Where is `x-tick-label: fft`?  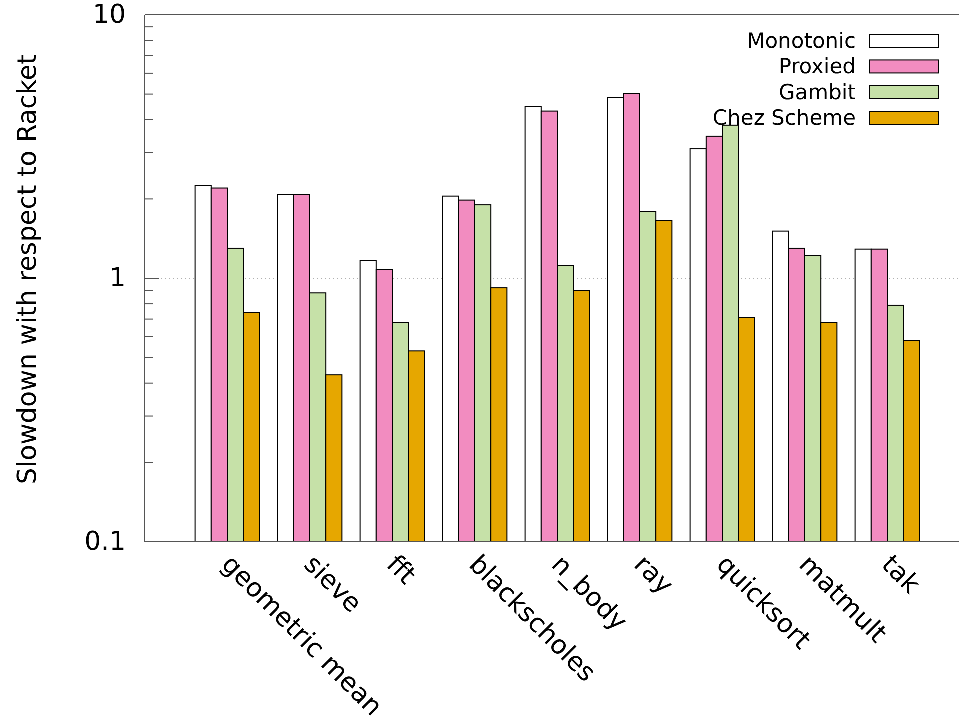 x-tick-label: fft is located at coordinates (401, 570).